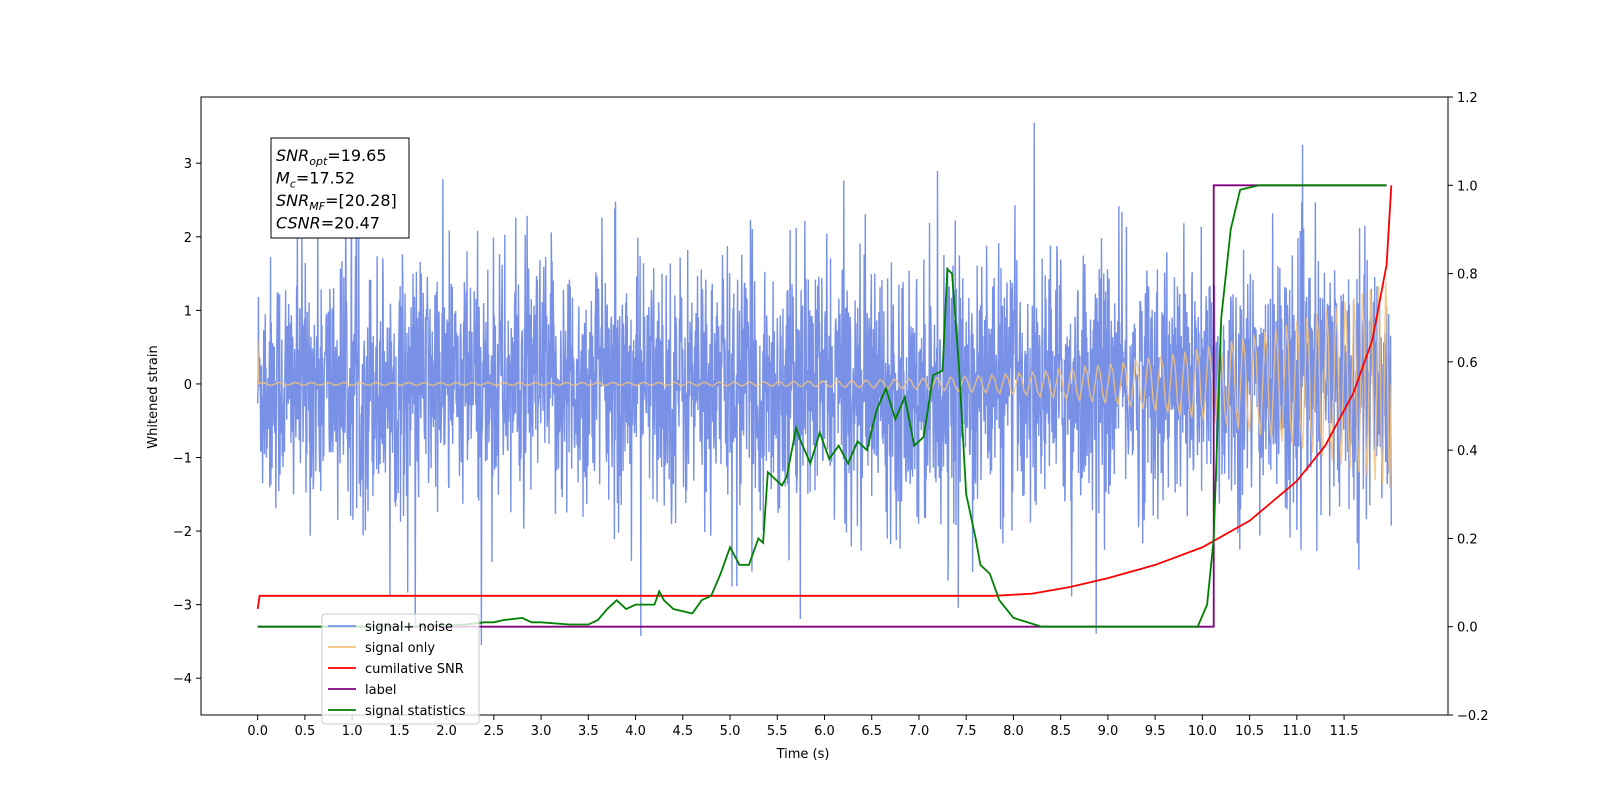 This screenshot has height=800, width=1600. What do you see at coordinates (588, 731) in the screenshot?
I see `x-tick-label: 3.5` at bounding box center [588, 731].